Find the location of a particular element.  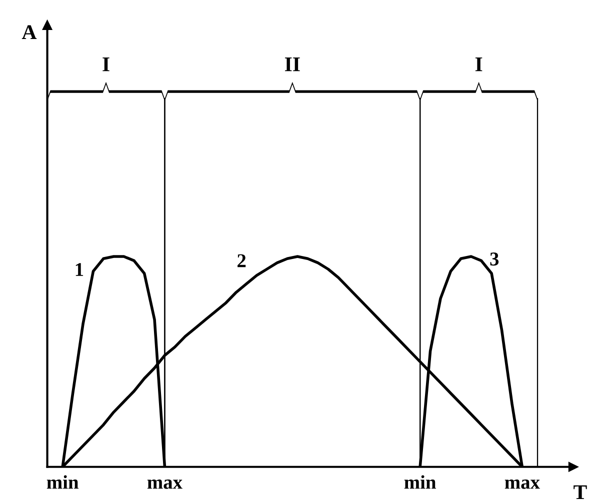

text: II is located at coordinates (292, 65).